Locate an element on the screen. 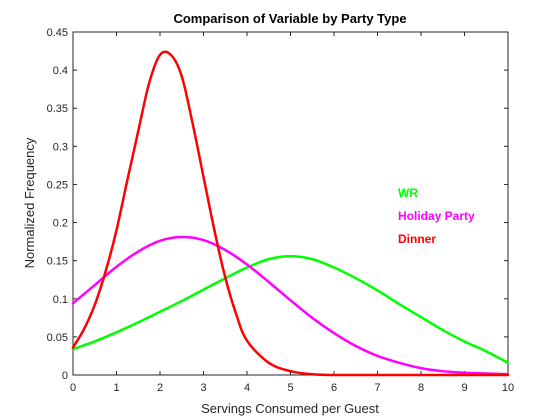 The width and height of the screenshot is (560, 420). legend-entry-dinner: Dinner is located at coordinates (417, 239).